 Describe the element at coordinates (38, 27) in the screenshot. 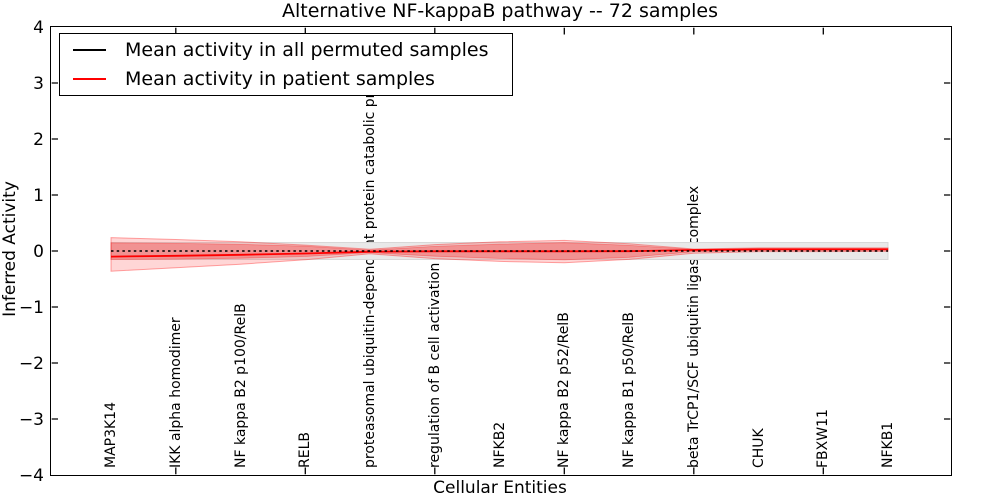

I see `y-tick-label: 4` at that location.